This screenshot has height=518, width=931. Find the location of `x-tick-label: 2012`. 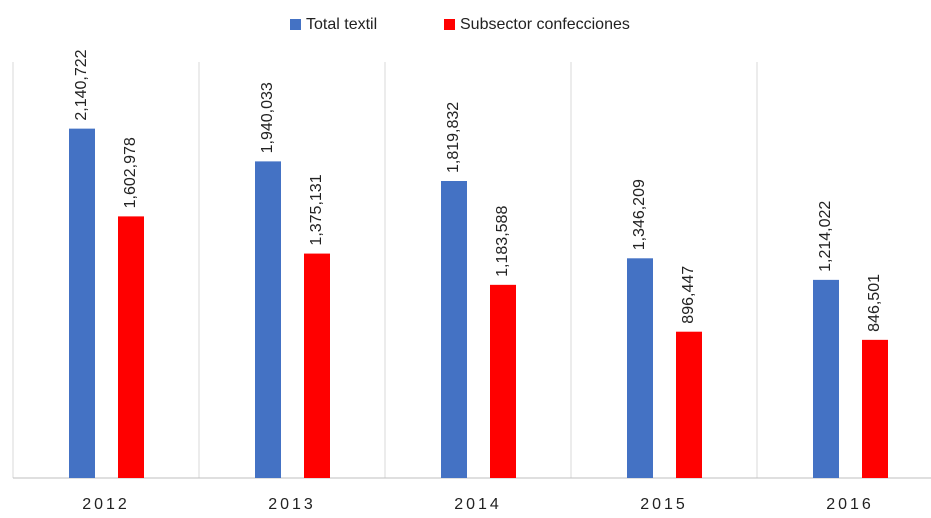

x-tick-label: 2012 is located at coordinates (106, 504).